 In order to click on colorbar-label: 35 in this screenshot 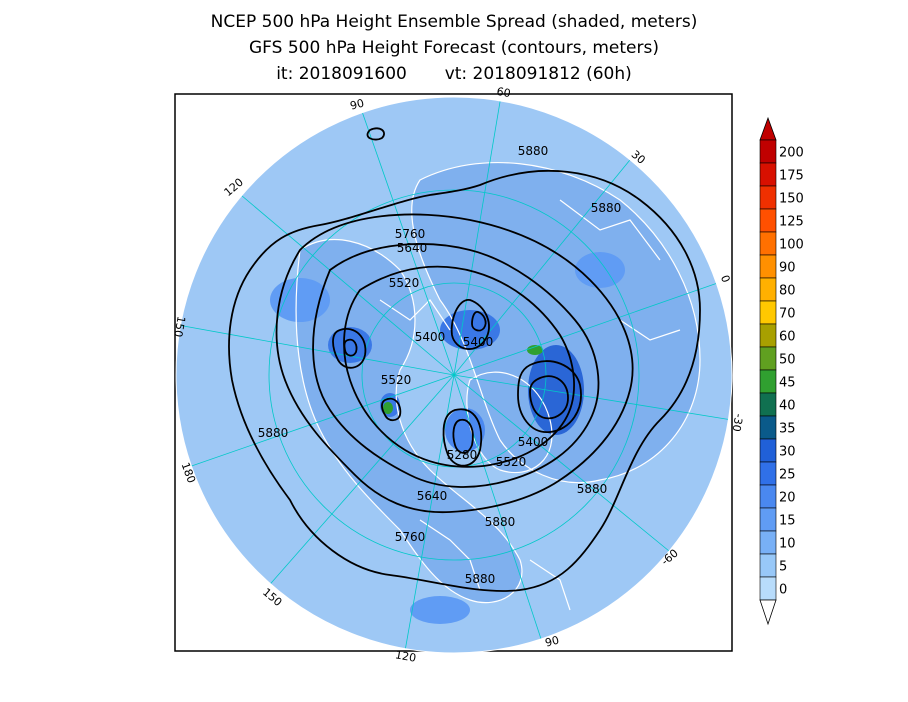, I will do `click(787, 429)`.